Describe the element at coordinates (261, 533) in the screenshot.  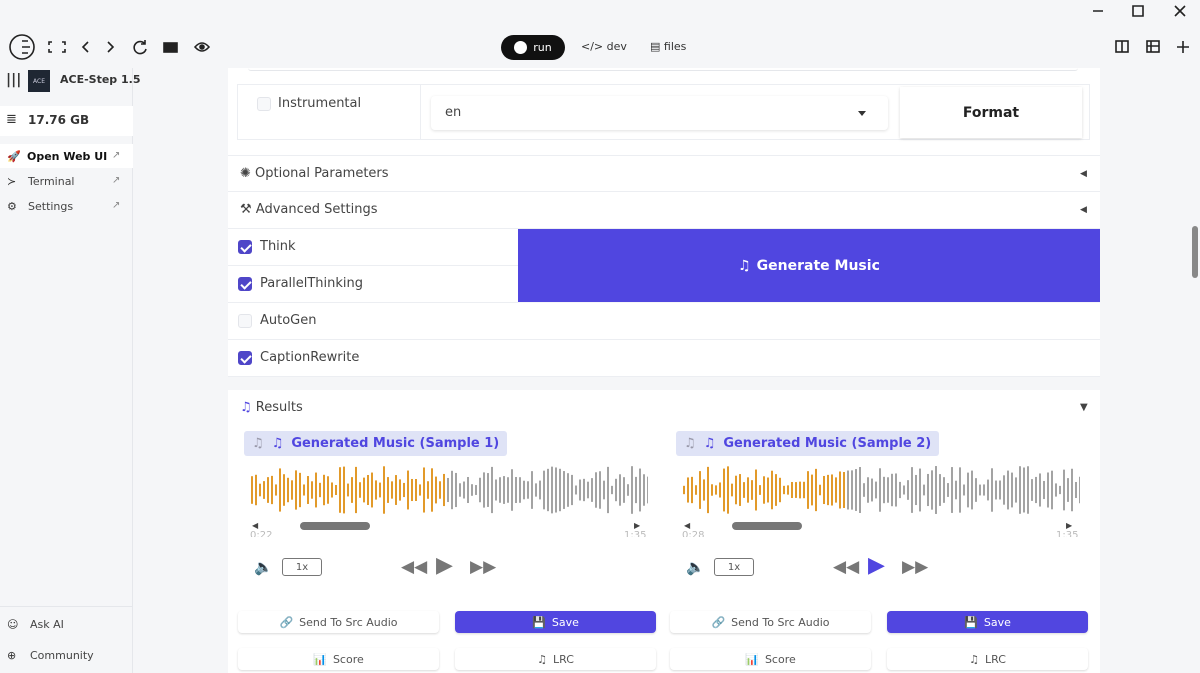
I see `time-start: 0:22` at that location.